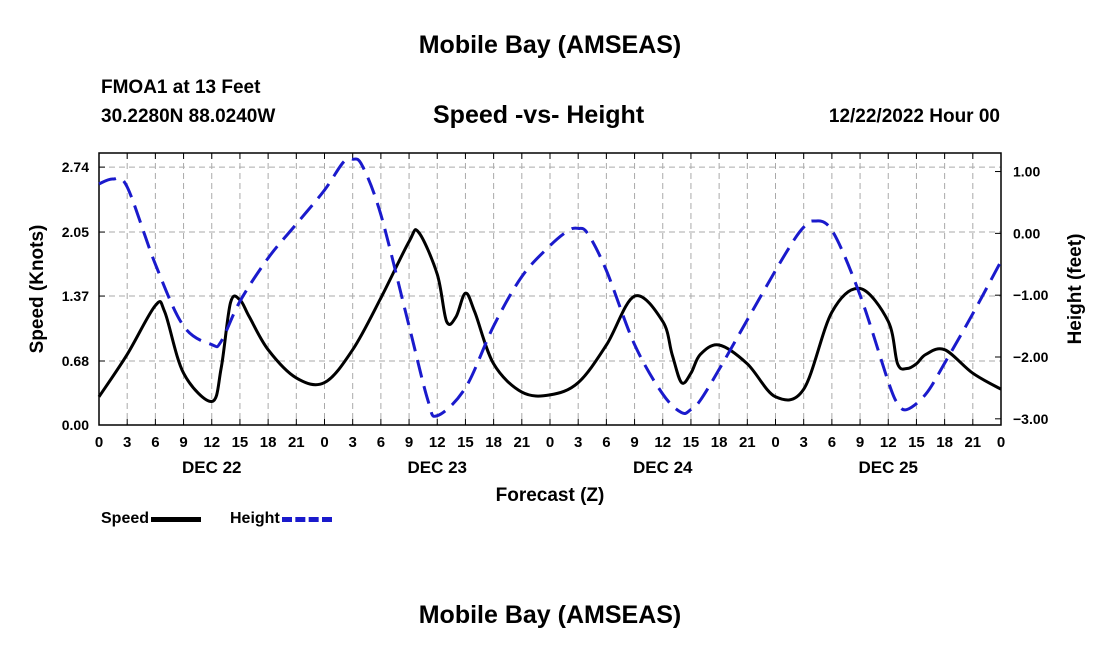 The image size is (1100, 650). Describe the element at coordinates (306, 519) in the screenshot. I see `legend-height-swatch` at that location.